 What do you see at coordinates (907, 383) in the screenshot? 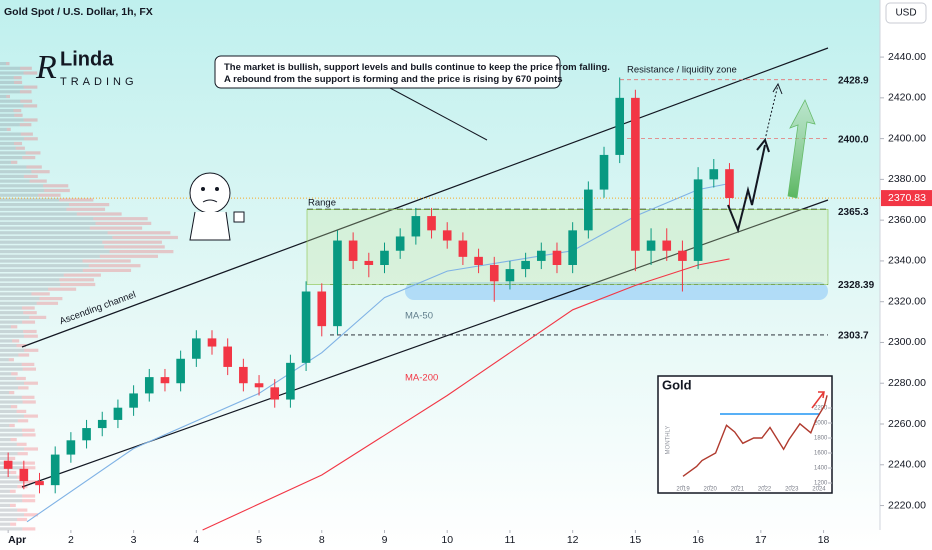
I see `y-tick-label: 2280.00` at bounding box center [907, 383].